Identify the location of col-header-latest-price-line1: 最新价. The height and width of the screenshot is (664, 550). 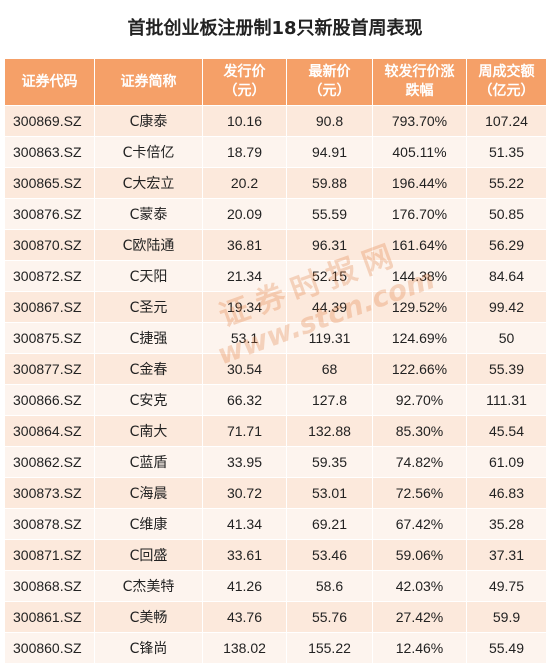
(329, 72).